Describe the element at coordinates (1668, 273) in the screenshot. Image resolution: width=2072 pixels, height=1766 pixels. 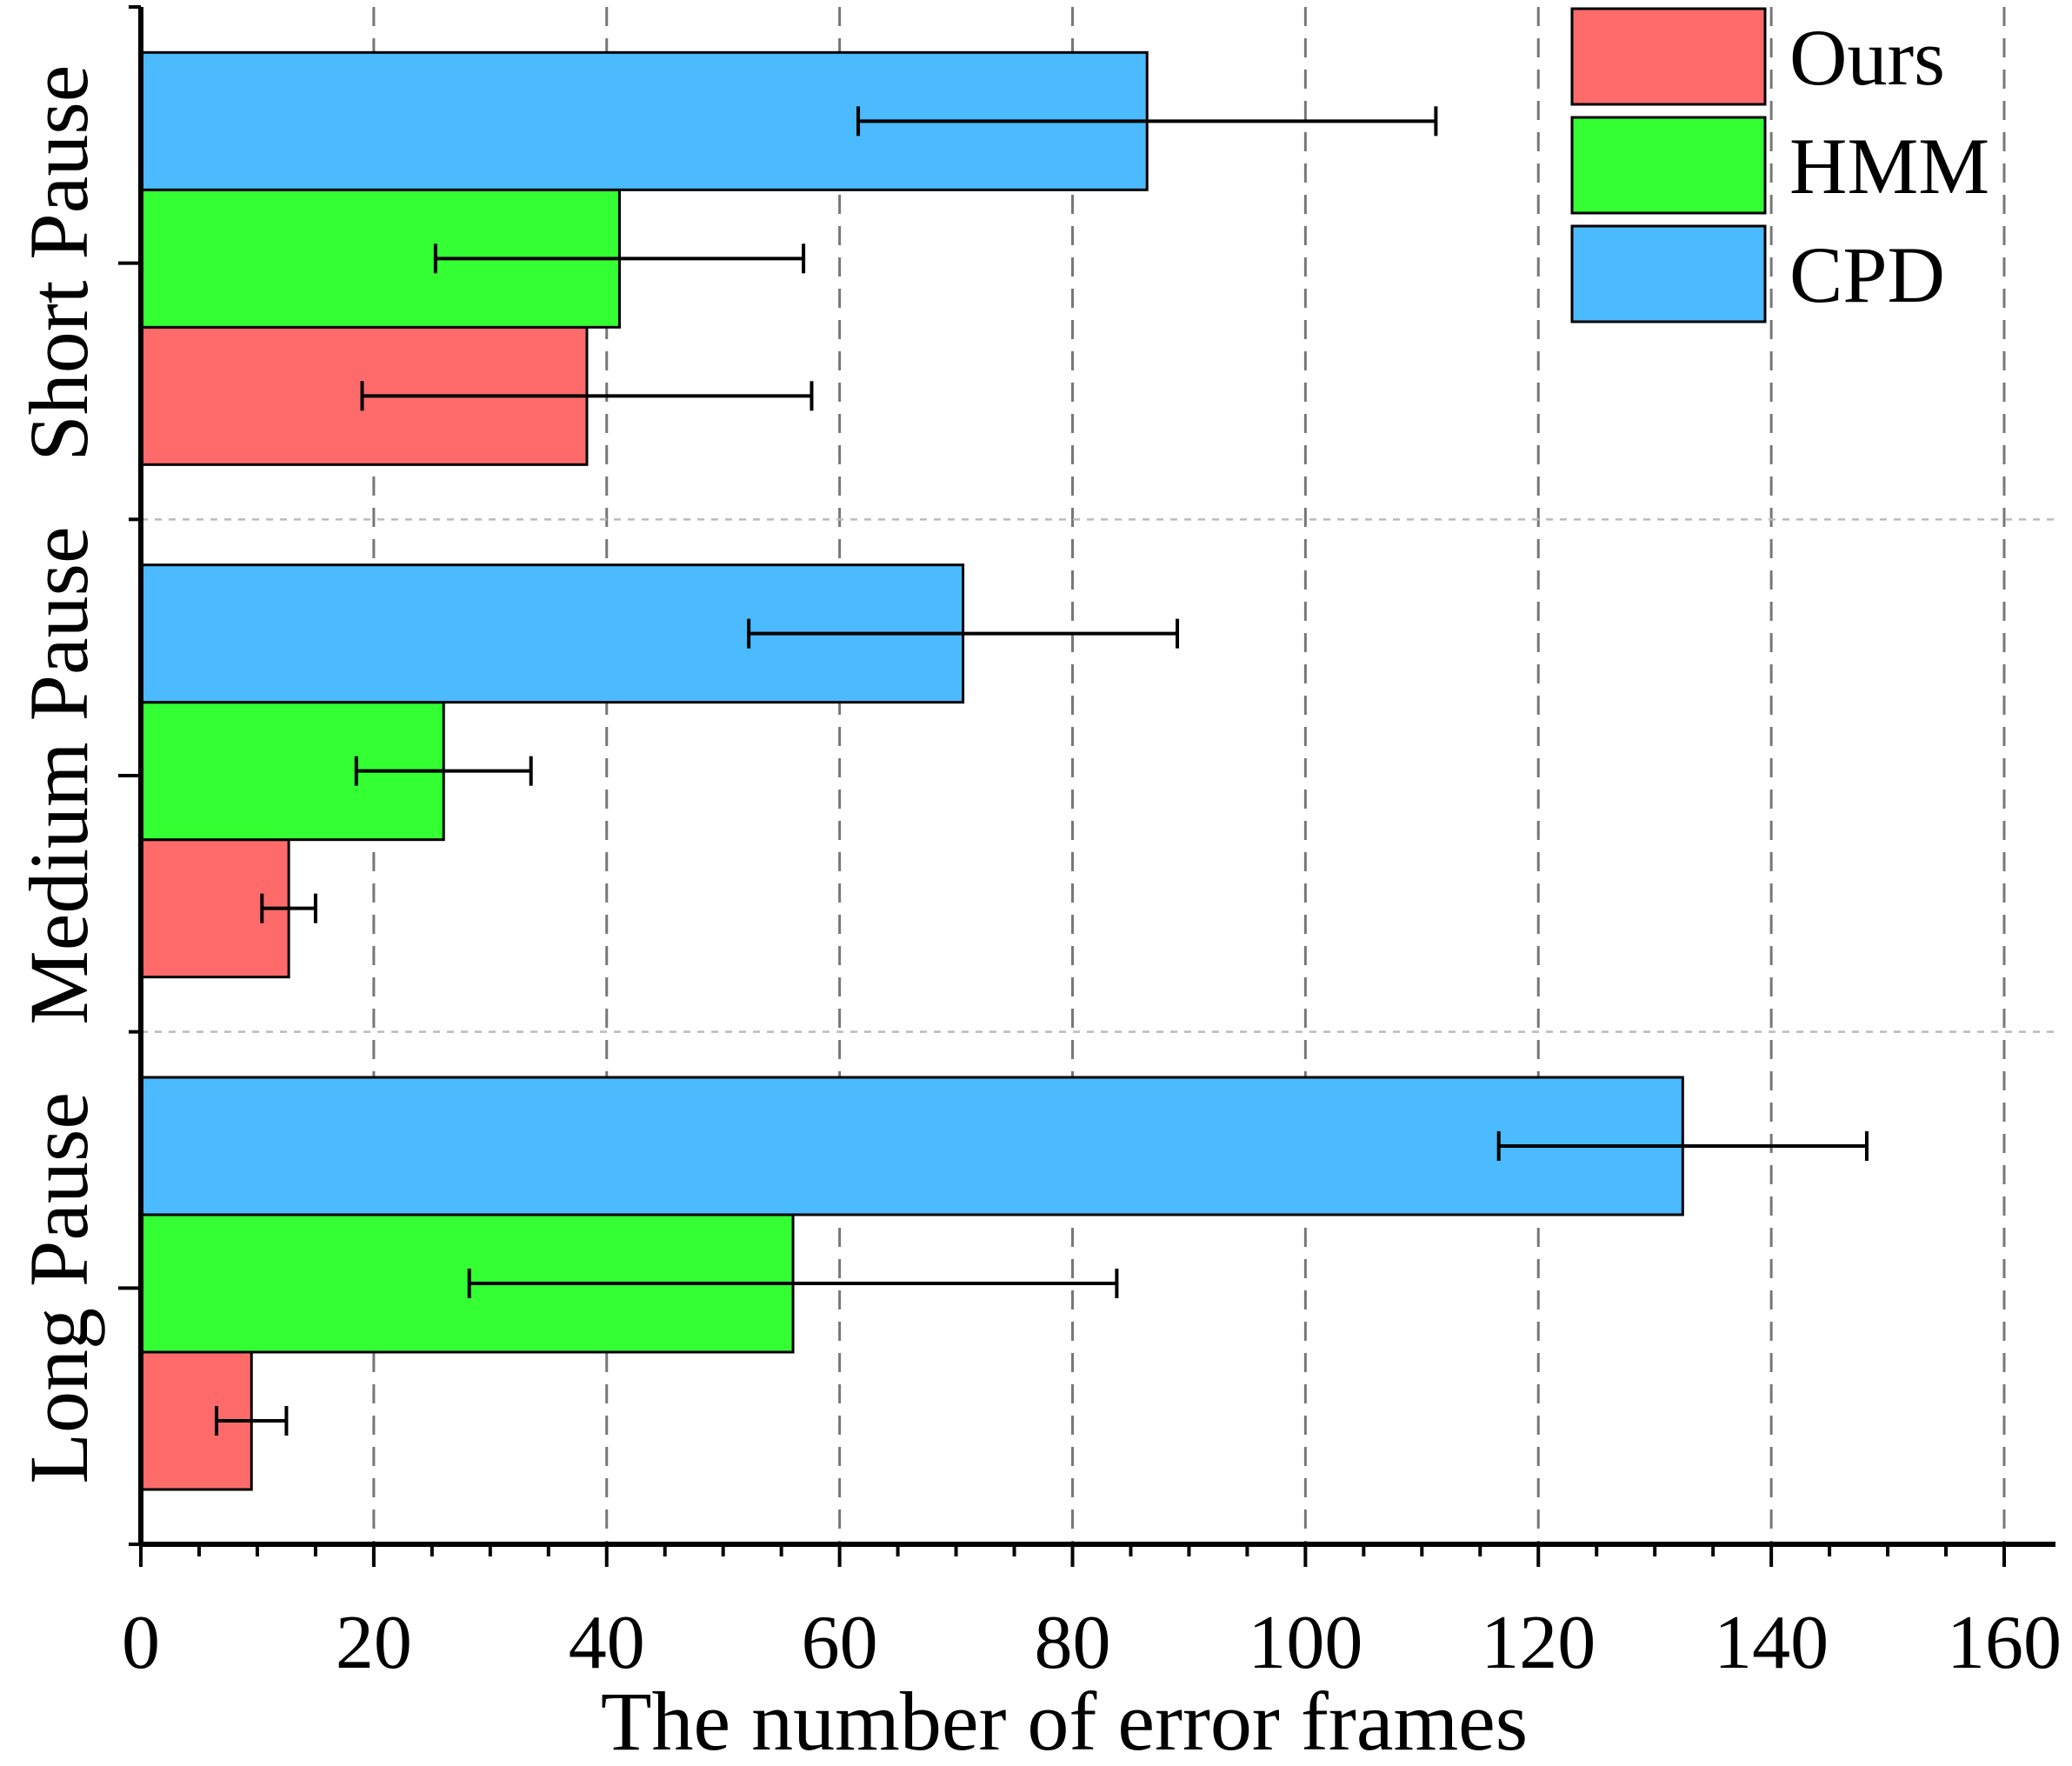
I see `legend-swatch-cpd` at that location.